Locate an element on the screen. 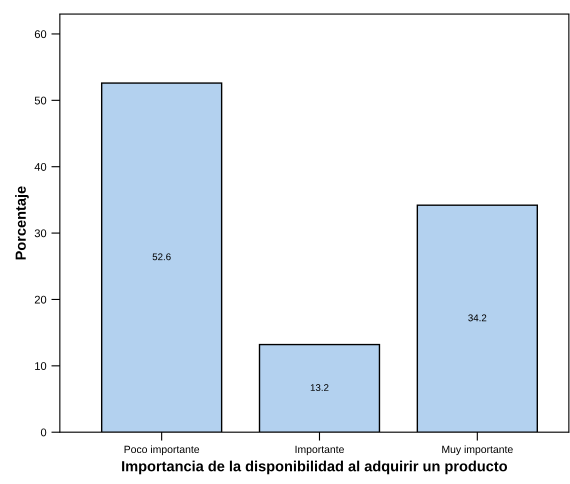  data-label: 34.2 is located at coordinates (477, 318).